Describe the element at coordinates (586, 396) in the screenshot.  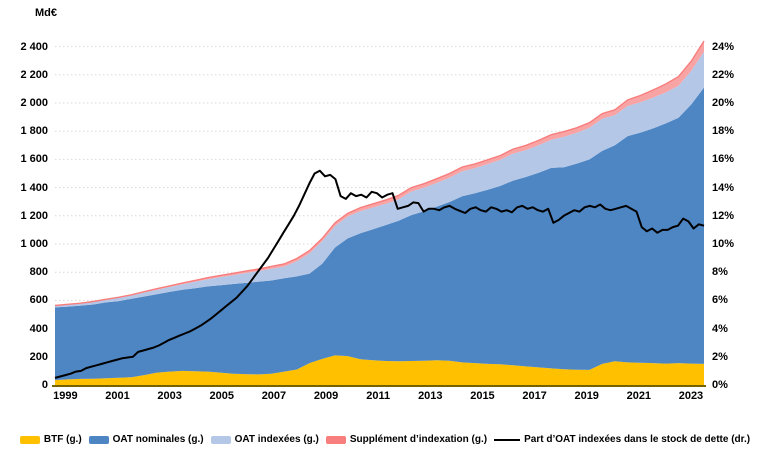
I see `x-axis-tick: 2019` at that location.